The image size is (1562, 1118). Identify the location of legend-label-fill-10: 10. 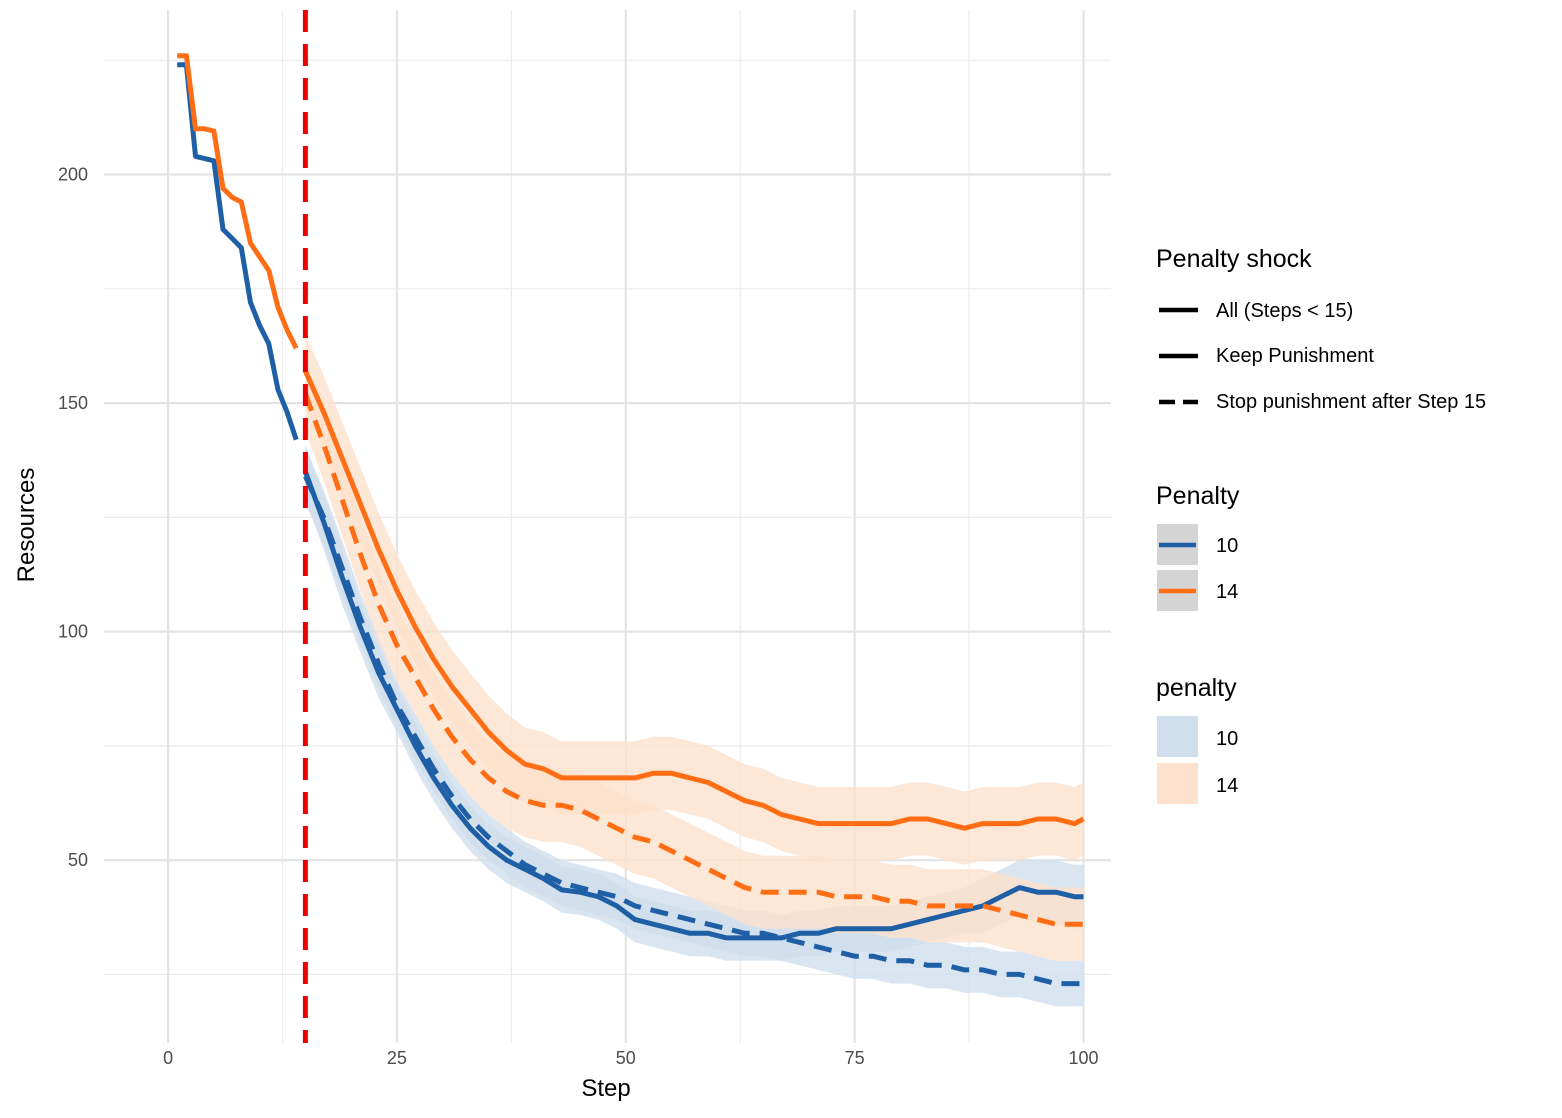
(1227, 739).